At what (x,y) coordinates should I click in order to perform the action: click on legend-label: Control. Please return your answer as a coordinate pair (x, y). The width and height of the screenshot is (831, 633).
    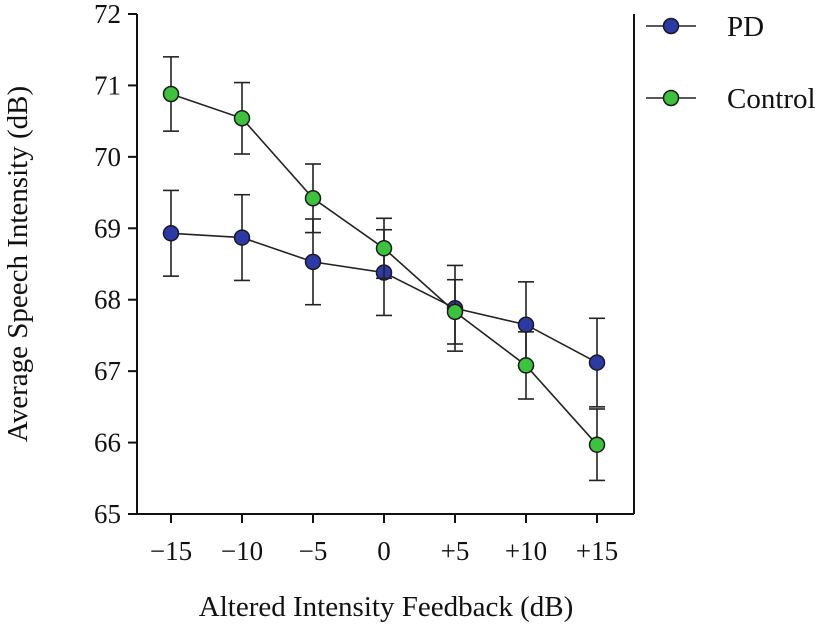
    Looking at the image, I should click on (771, 99).